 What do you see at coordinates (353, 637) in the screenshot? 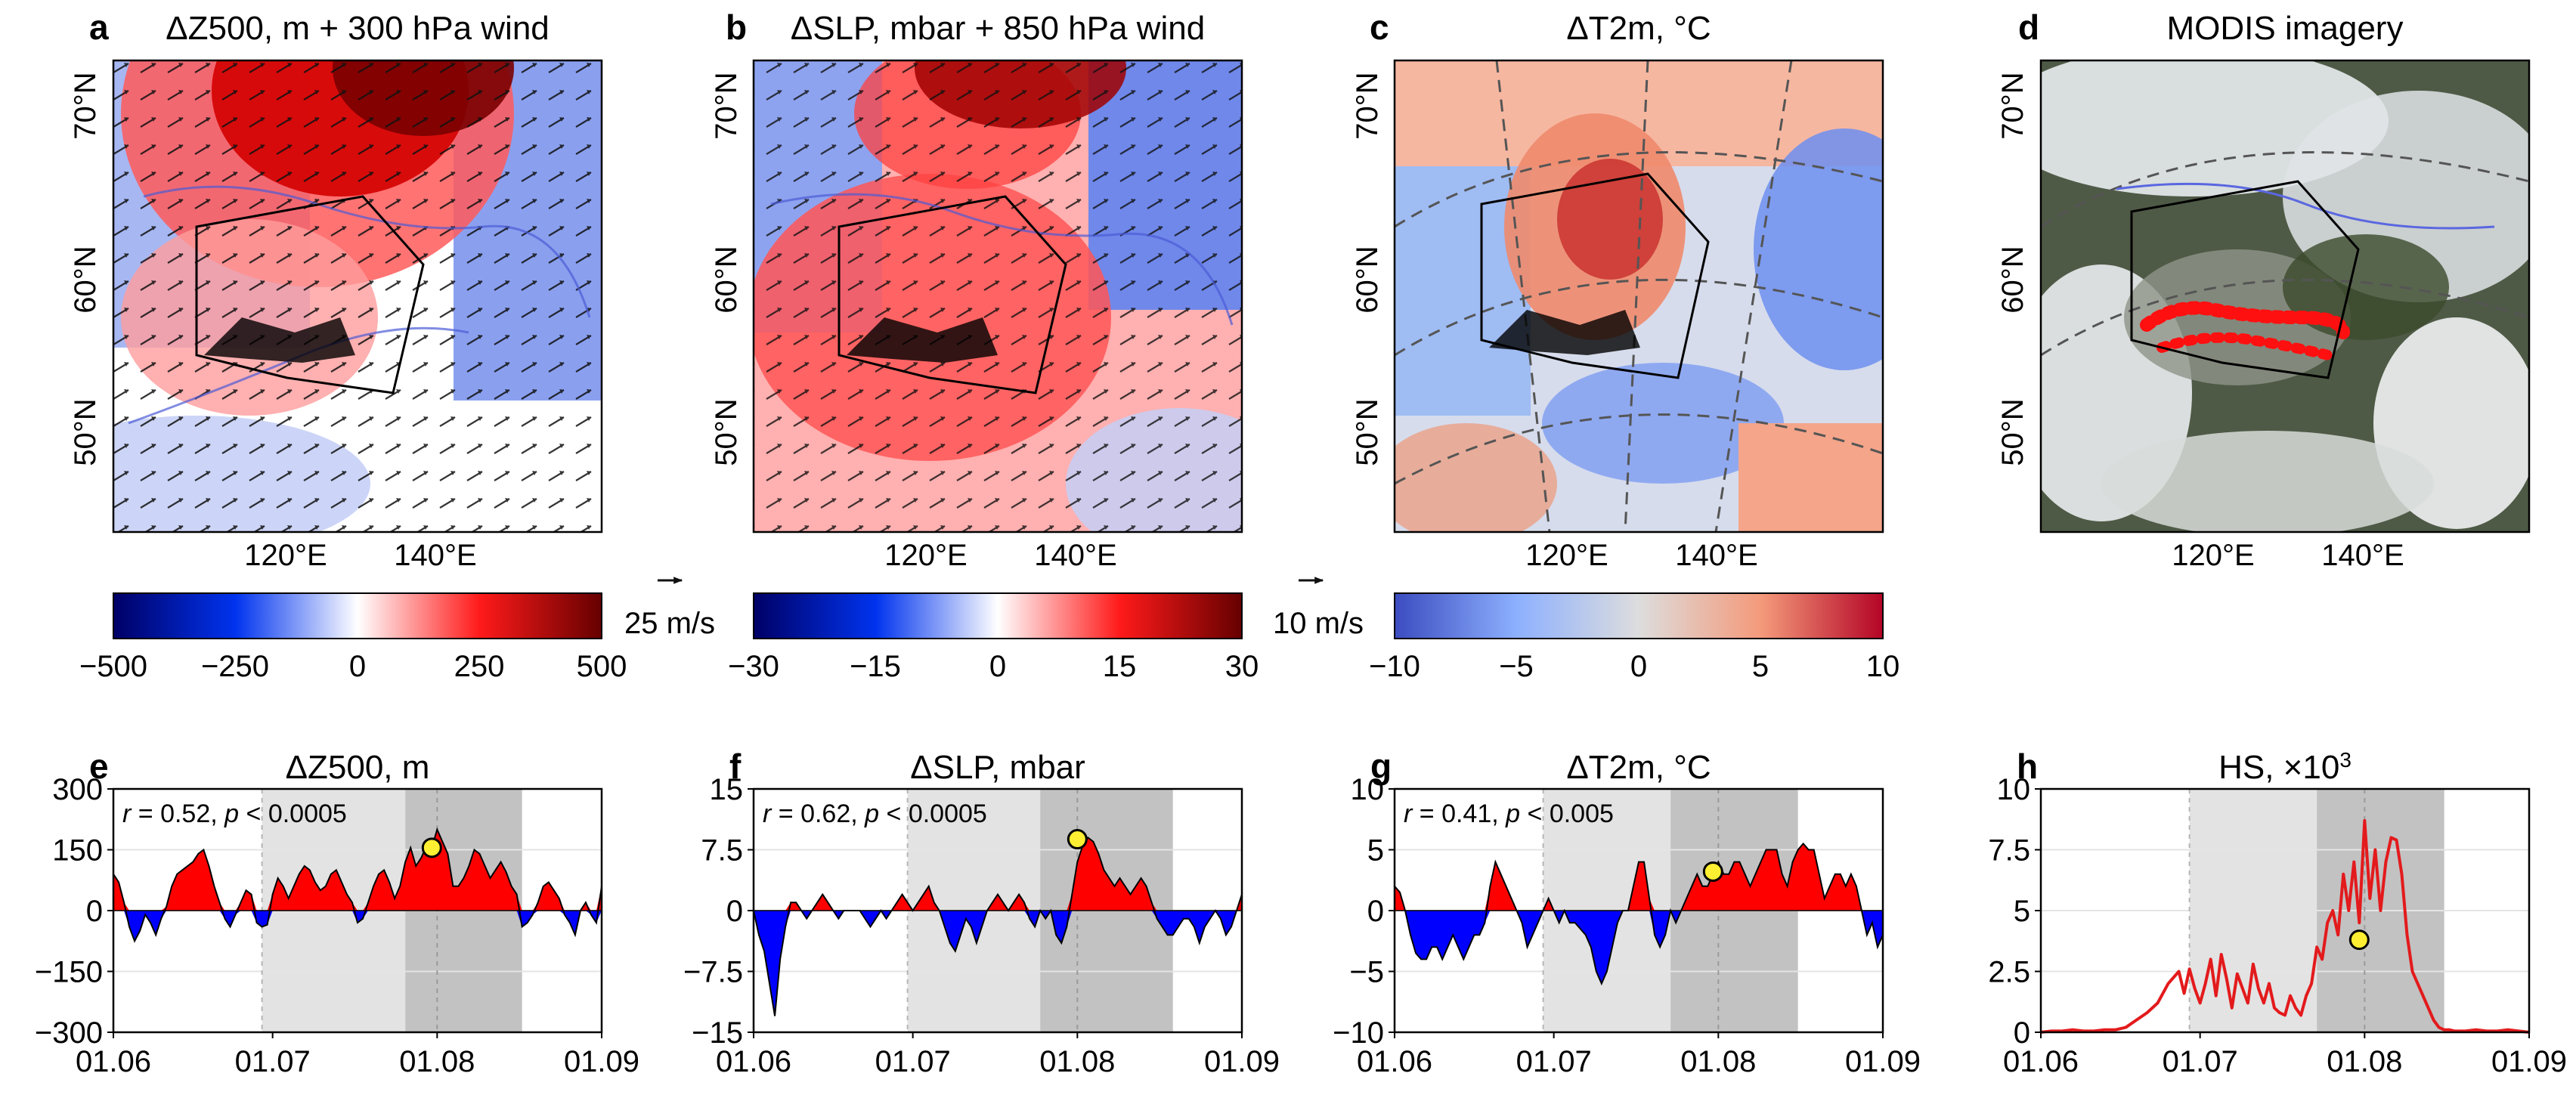
I see `colorbar-a: −500 −250 0 250 500` at bounding box center [353, 637].